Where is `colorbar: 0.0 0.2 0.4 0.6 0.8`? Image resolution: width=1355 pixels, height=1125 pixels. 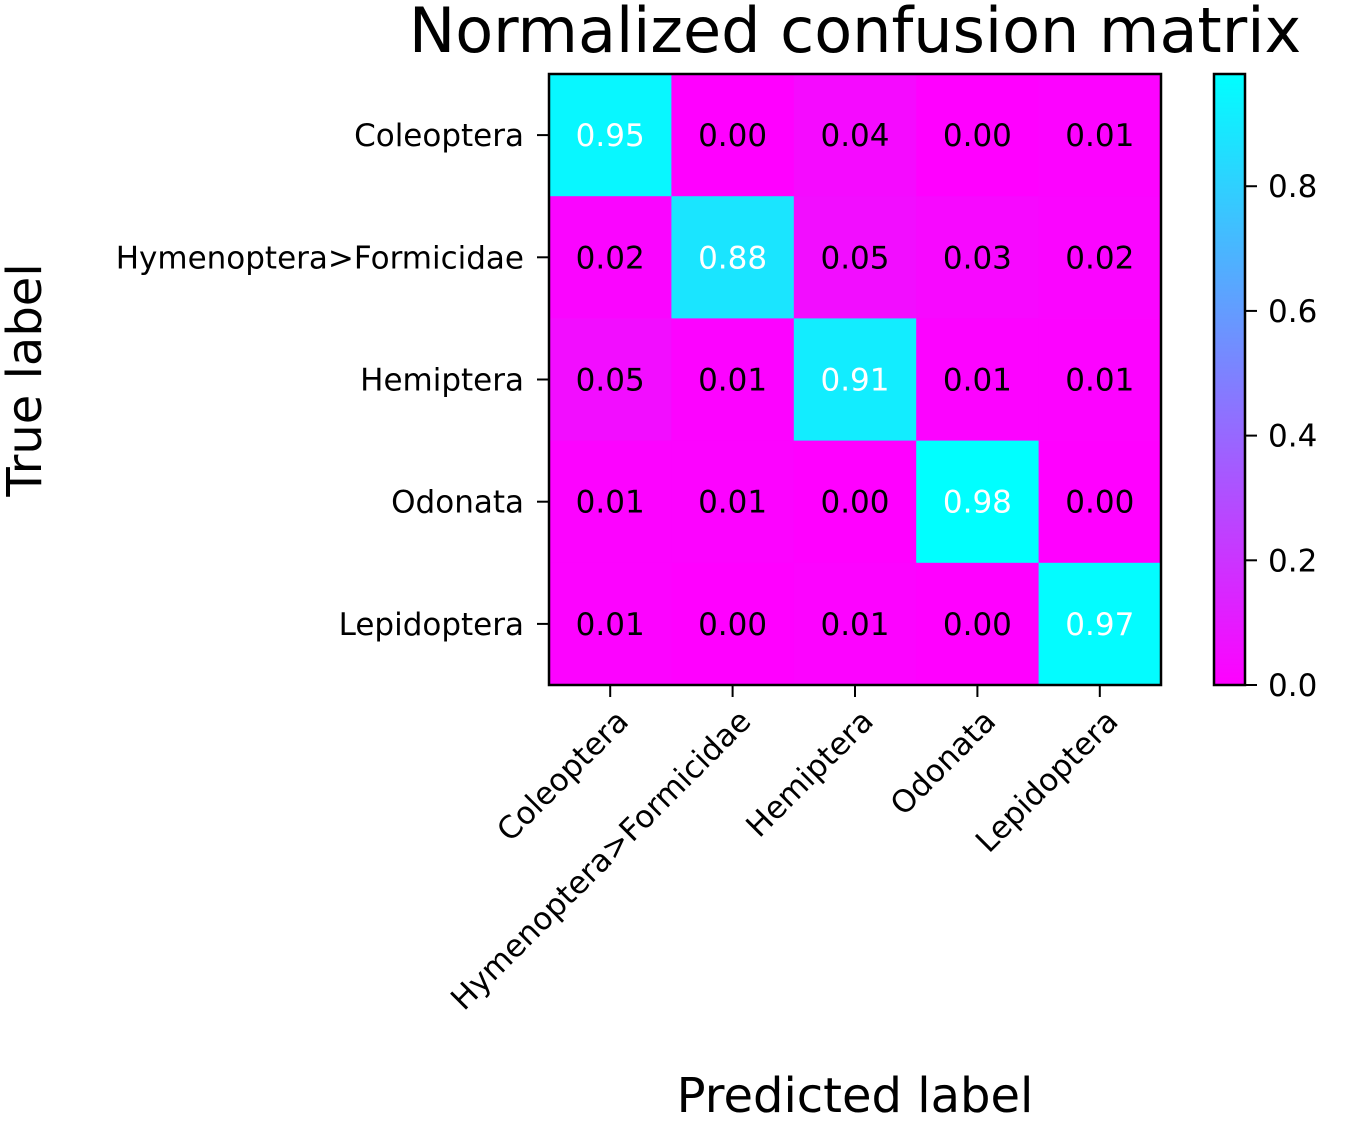 colorbar: 0.0 0.2 0.4 0.6 0.8 is located at coordinates (1264, 388).